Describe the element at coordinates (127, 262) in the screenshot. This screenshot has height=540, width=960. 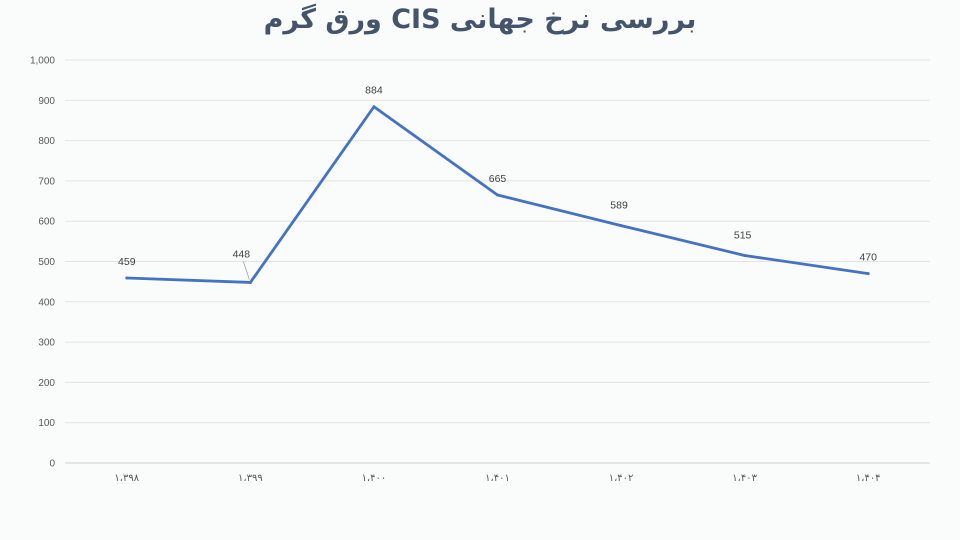
I see `data-label: 459` at that location.